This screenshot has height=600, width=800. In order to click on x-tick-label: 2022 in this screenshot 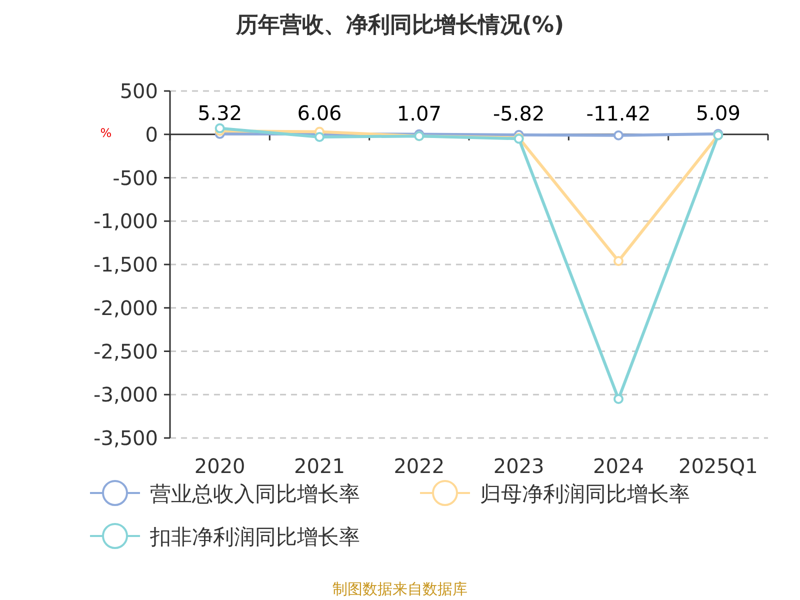, I will do `click(419, 466)`.